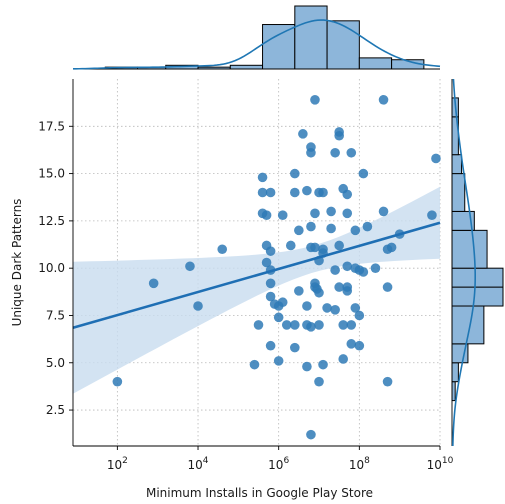 The height and width of the screenshot is (504, 505). I want to click on y-axis-ticks: 2.5 5.0 7.5 10.0 12.5 15.0 17.5, so click(55, 268).